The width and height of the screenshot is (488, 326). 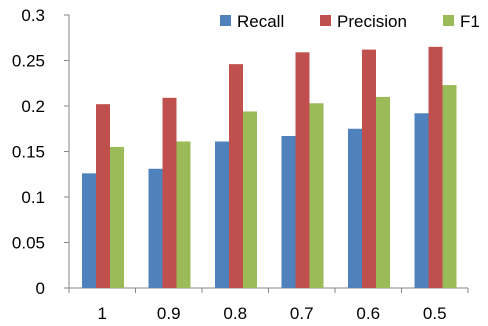 I want to click on bar-f1-0.9, so click(x=183, y=214).